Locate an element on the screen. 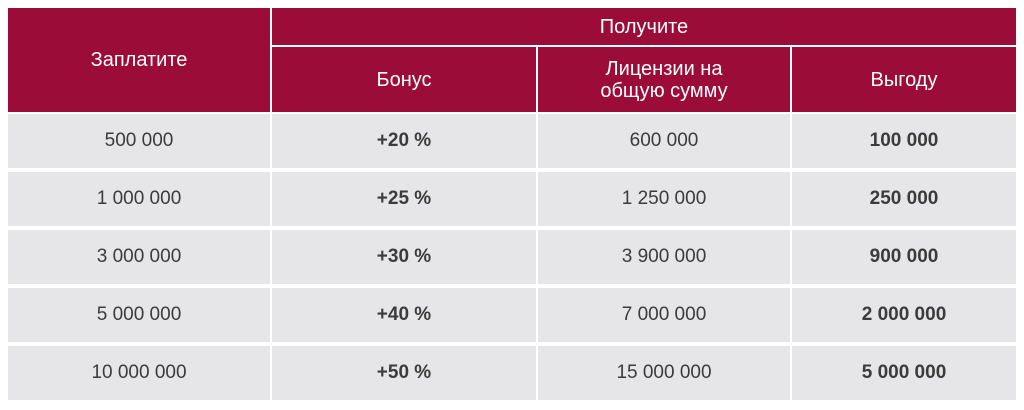 The width and height of the screenshot is (1024, 410). table-row: 3 000 000 +30 % 3 900 000 900 000 is located at coordinates (512, 258).